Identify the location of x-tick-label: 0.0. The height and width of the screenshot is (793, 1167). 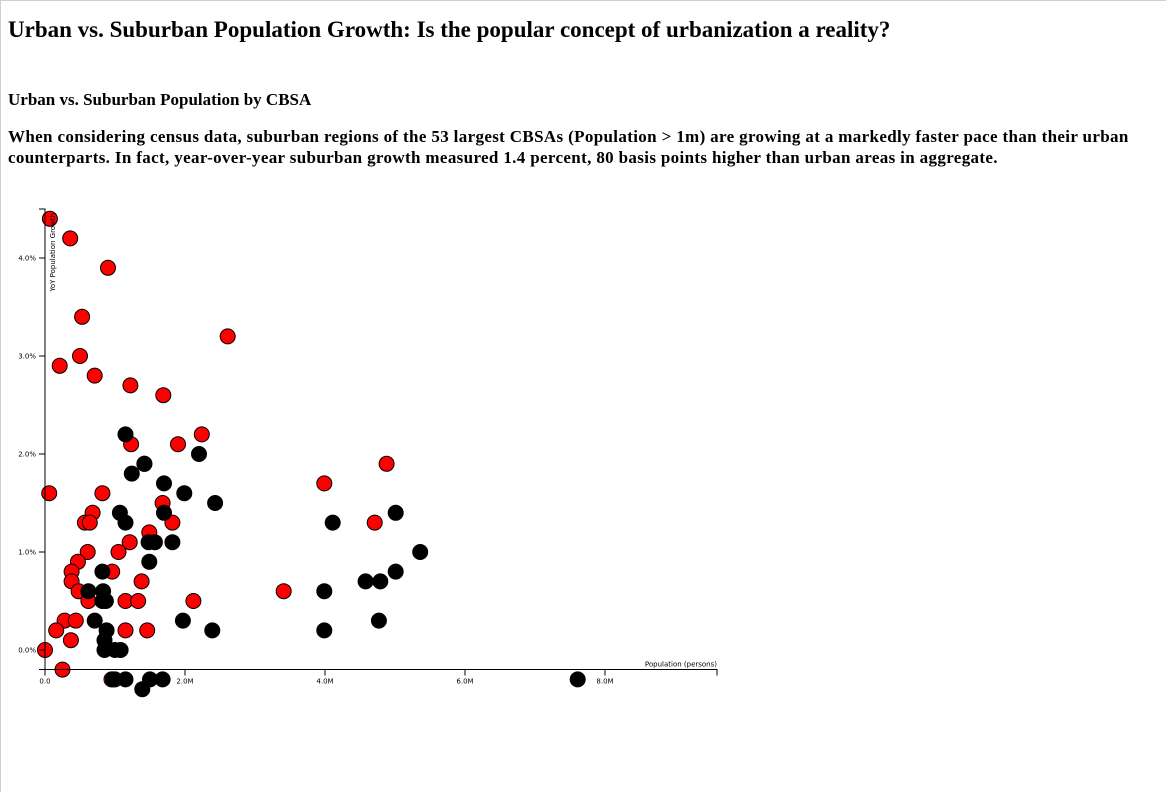
(44, 682).